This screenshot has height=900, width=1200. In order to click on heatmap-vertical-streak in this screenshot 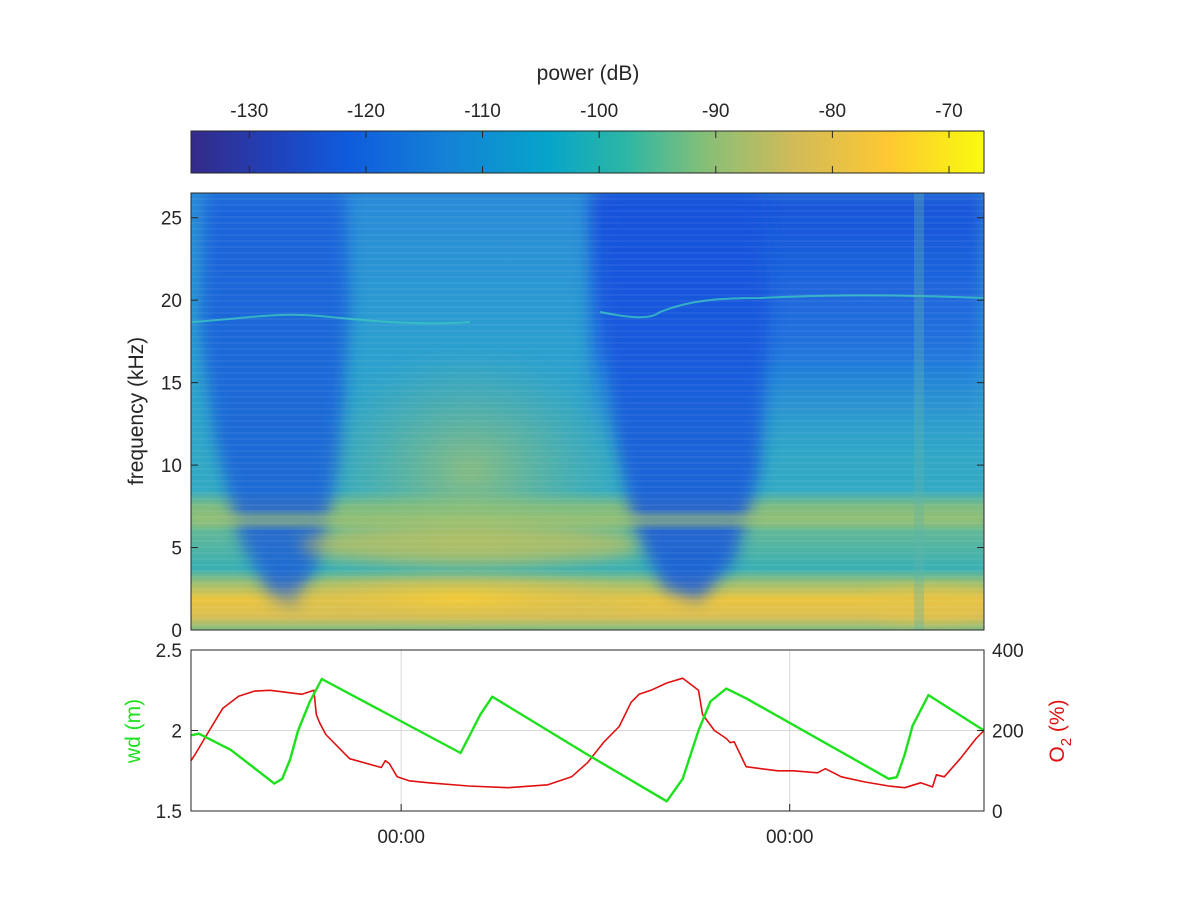, I will do `click(919, 411)`.